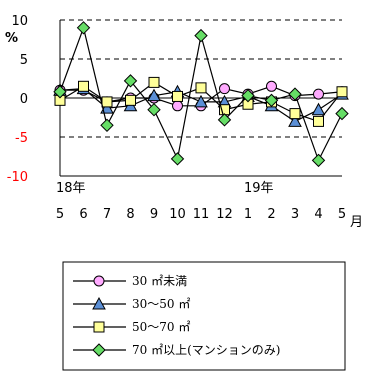  What do you see at coordinates (159, 281) in the screenshot?
I see `legend-label: 30 ㎡未満` at bounding box center [159, 281].